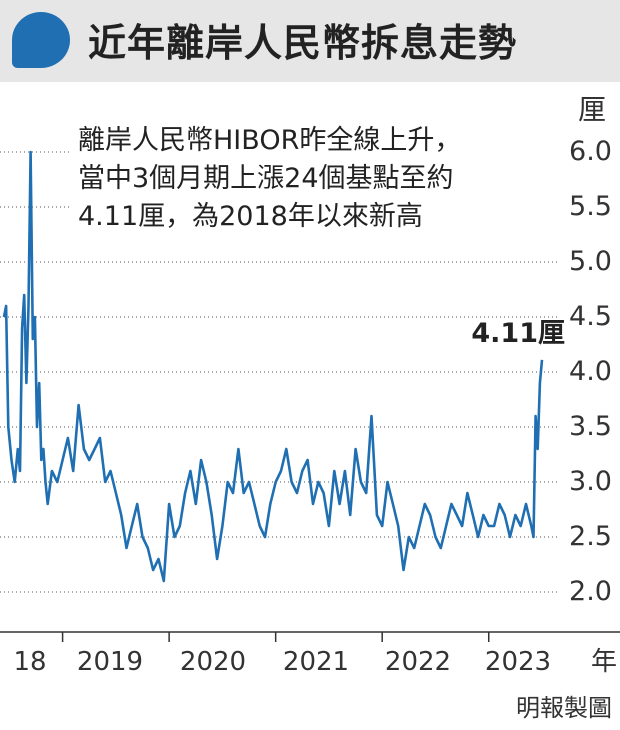 The width and height of the screenshot is (620, 730). What do you see at coordinates (110, 662) in the screenshot?
I see `x-tick-label: 2019` at bounding box center [110, 662].